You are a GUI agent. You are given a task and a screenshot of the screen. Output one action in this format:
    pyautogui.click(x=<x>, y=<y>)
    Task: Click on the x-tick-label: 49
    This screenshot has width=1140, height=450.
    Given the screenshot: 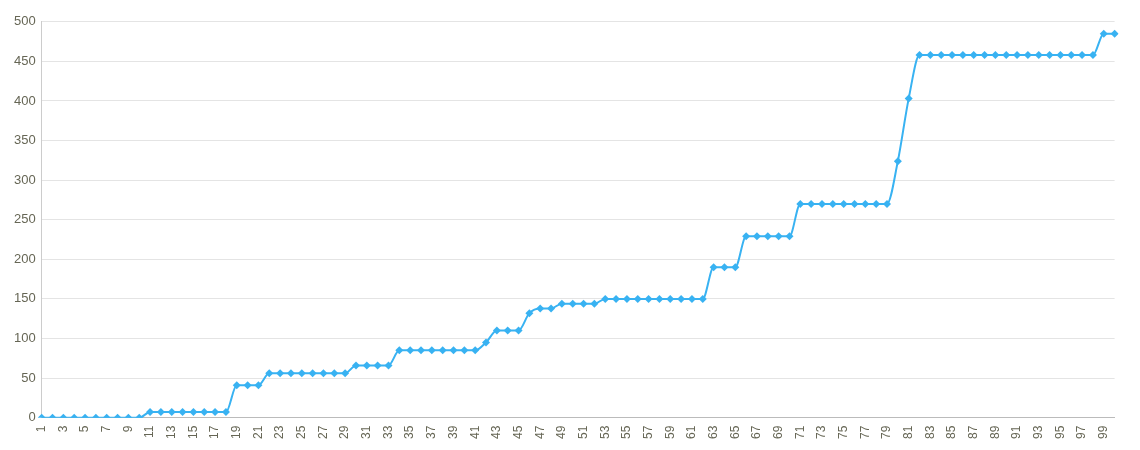 What is the action you would take?
    pyautogui.click(x=561, y=432)
    